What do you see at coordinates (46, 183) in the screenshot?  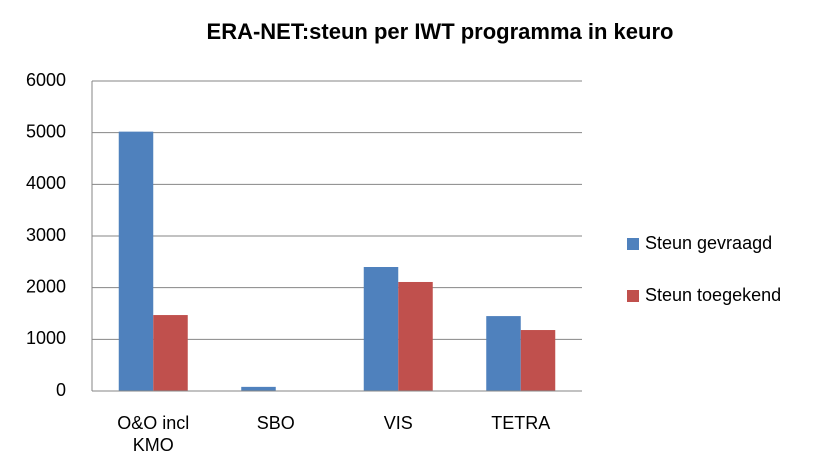 I see `y-tick-label: 4000` at bounding box center [46, 183].